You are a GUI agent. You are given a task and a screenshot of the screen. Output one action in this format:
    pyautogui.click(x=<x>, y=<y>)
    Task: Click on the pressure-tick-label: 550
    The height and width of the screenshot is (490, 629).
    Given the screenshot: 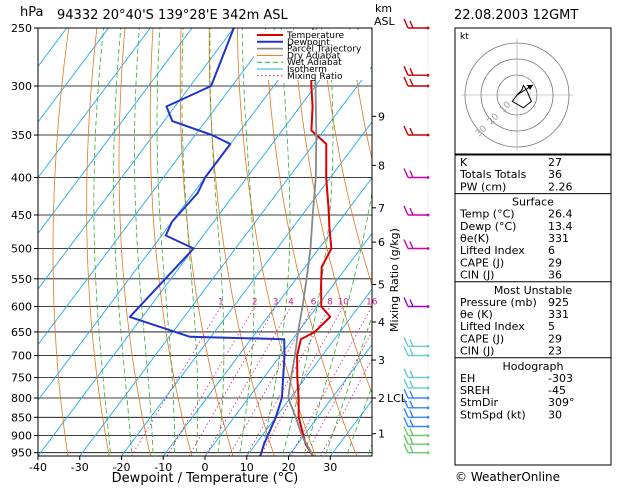 What is the action you would take?
    pyautogui.click(x=21, y=279)
    